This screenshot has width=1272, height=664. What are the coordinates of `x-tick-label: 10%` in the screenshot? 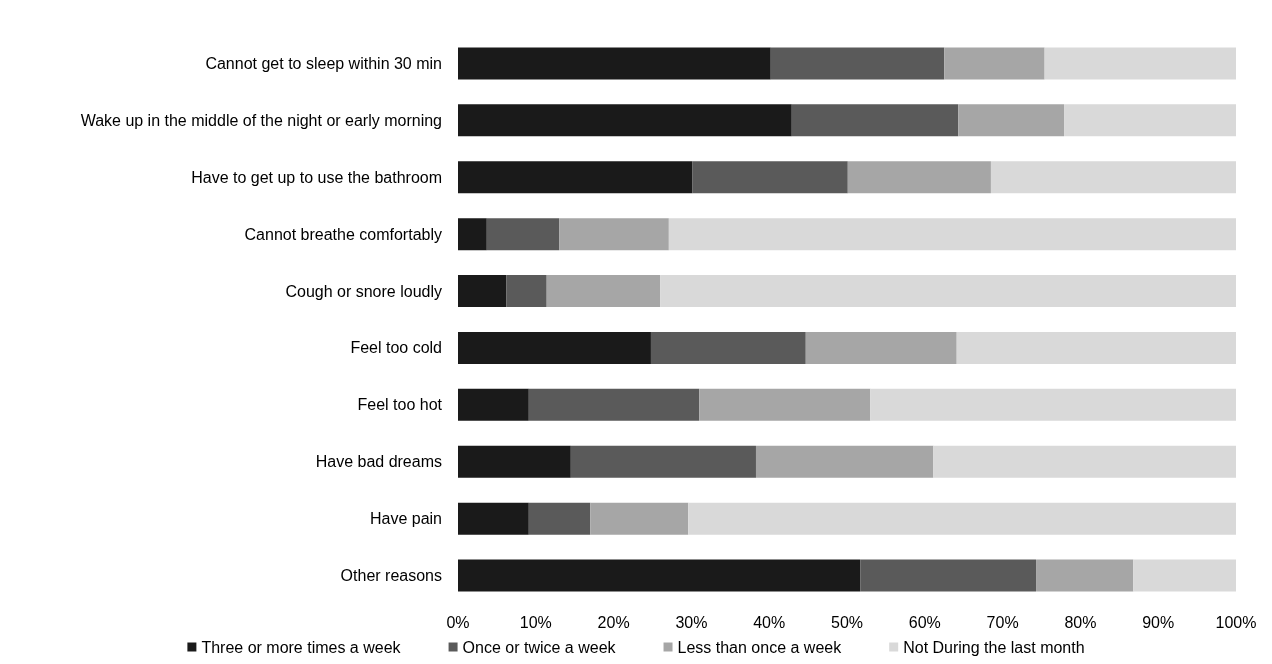 It's located at (535, 622).